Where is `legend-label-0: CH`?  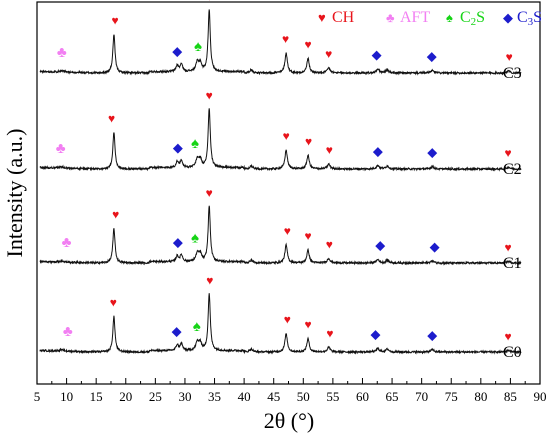
legend-label-0: CH is located at coordinates (343, 17).